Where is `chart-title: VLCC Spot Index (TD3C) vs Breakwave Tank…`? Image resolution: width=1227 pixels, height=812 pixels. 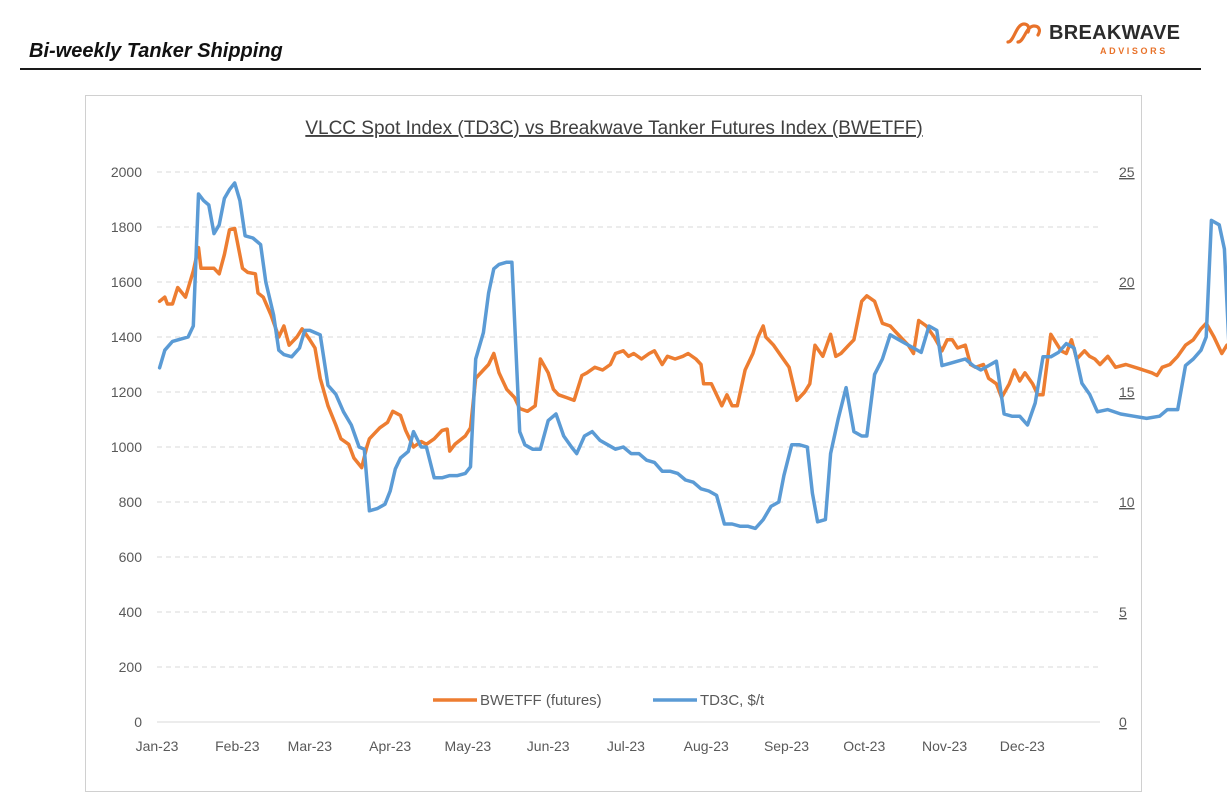
chart-title: VLCC Spot Index (TD3C) vs Breakwave Tank… is located at coordinates (613, 128).